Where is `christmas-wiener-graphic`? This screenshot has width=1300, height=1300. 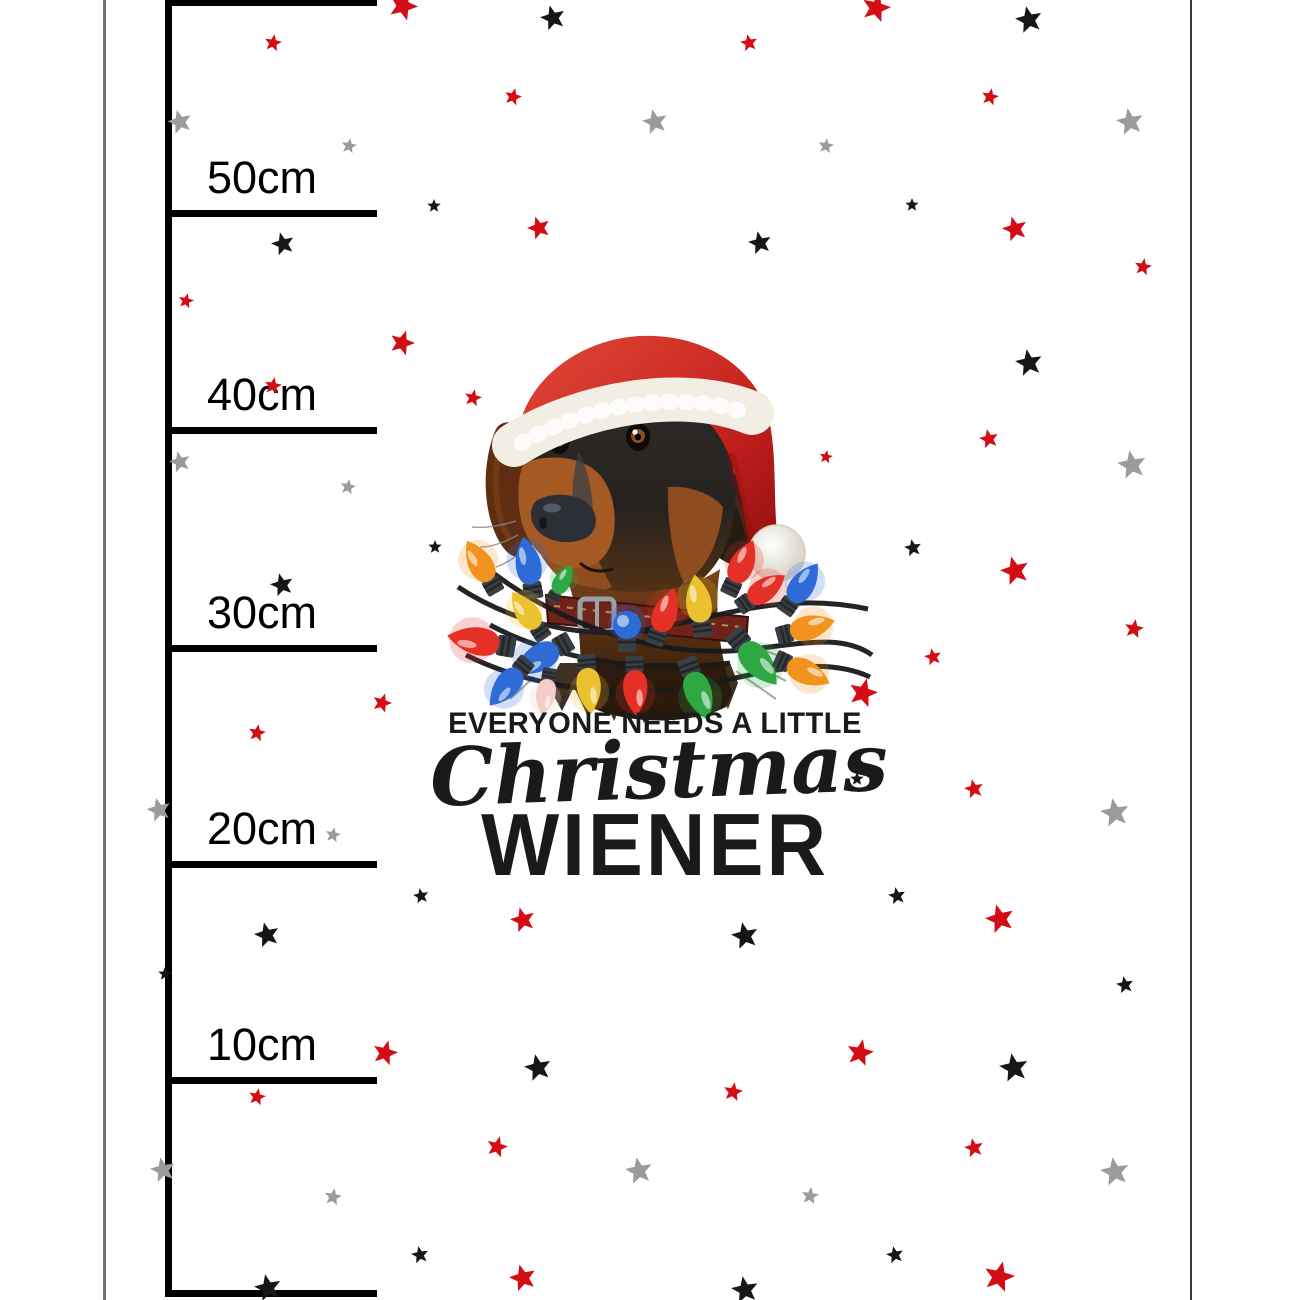 christmas-wiener-graphic is located at coordinates (655, 605).